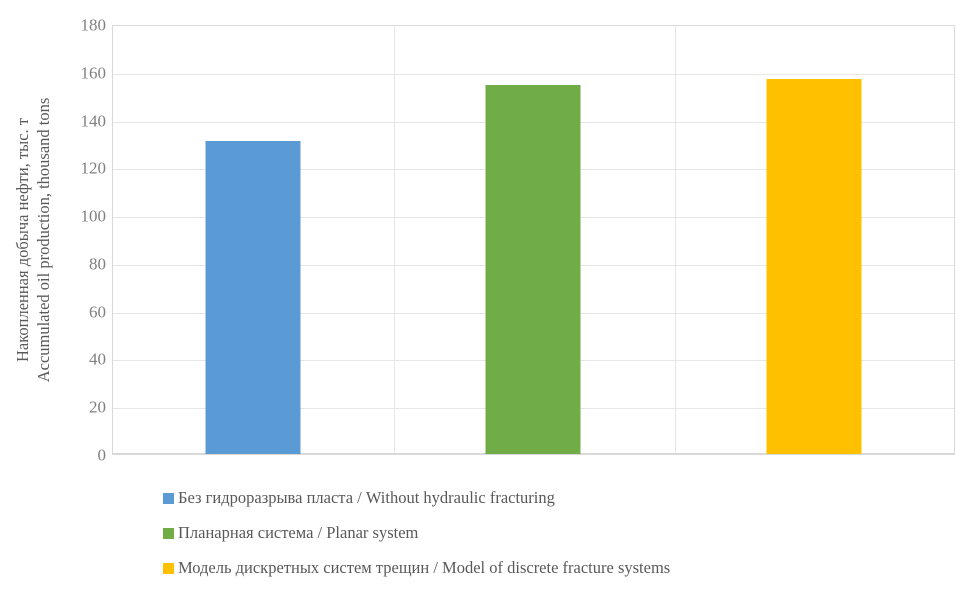 The width and height of the screenshot is (972, 591). What do you see at coordinates (82, 295) in the screenshot?
I see `y-axis-tick-labels: 180 160 140 120 100 80 60 40 20 0` at bounding box center [82, 295].